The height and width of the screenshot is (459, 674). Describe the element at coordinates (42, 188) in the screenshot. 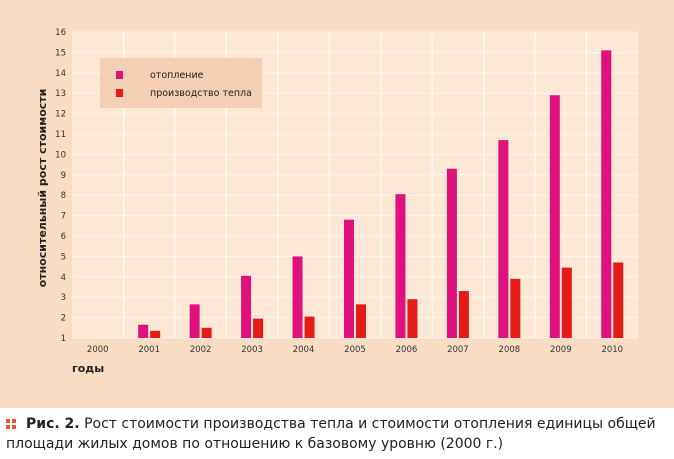

I see `y-axis-label: относительный рост стоимости` at that location.